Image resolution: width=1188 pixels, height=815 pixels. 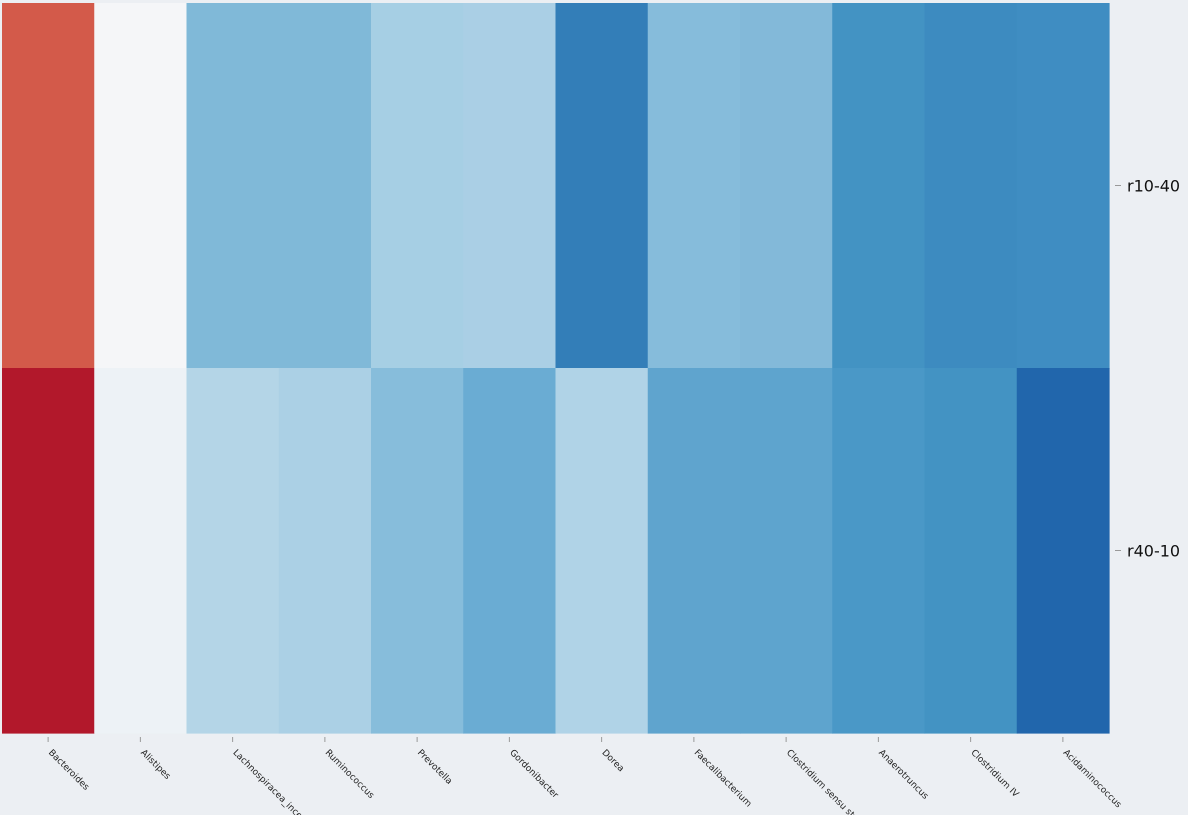 What do you see at coordinates (995, 774) in the screenshot?
I see `x-tick-label: Clostridium IV` at bounding box center [995, 774].